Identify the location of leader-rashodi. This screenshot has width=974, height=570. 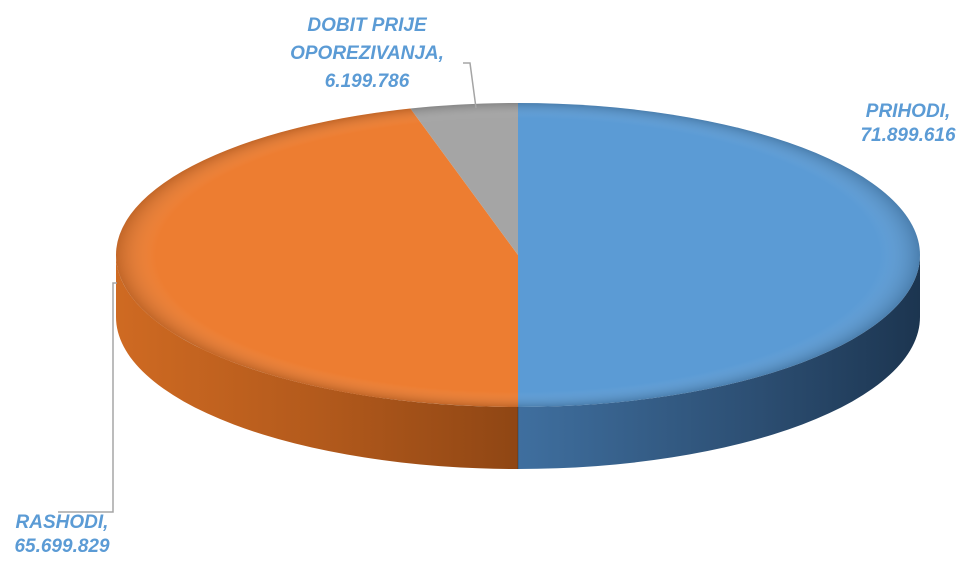
(87, 397).